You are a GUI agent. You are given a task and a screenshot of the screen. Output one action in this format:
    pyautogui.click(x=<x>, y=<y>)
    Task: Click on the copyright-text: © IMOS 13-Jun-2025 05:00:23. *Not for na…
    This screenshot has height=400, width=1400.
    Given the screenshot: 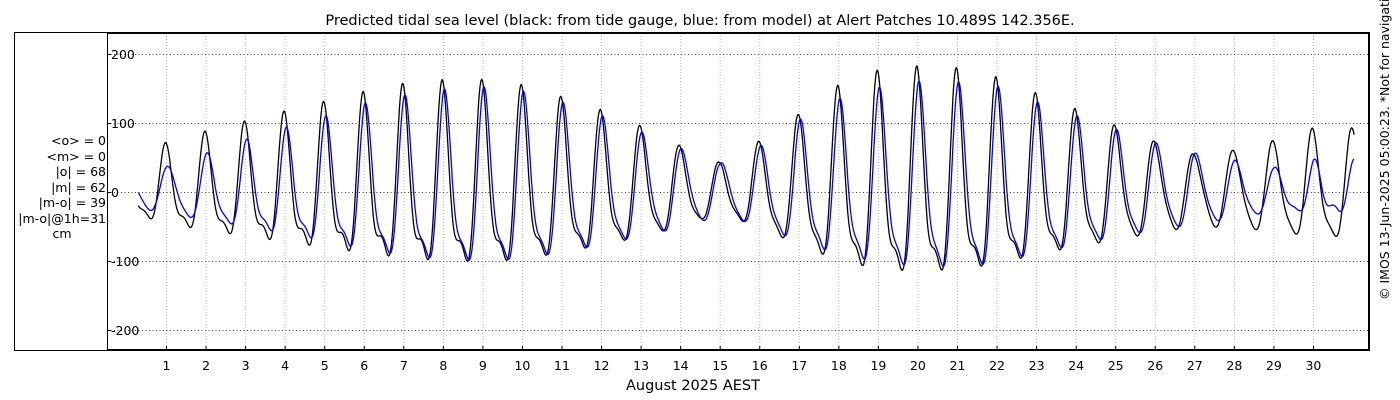 What is the action you would take?
    pyautogui.click(x=1384, y=150)
    